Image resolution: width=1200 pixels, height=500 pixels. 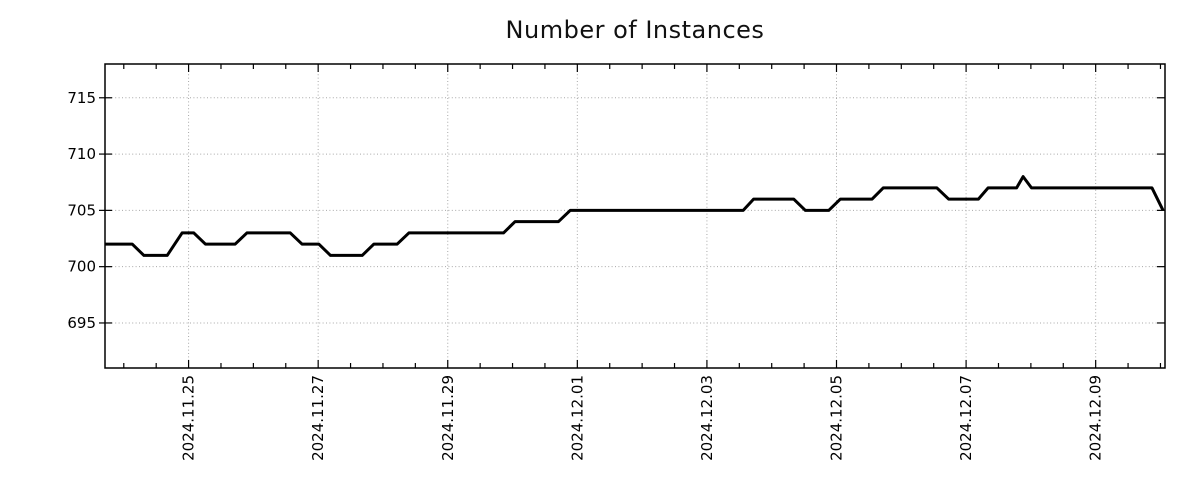 I want to click on series-line-instances, so click(x=635, y=216).